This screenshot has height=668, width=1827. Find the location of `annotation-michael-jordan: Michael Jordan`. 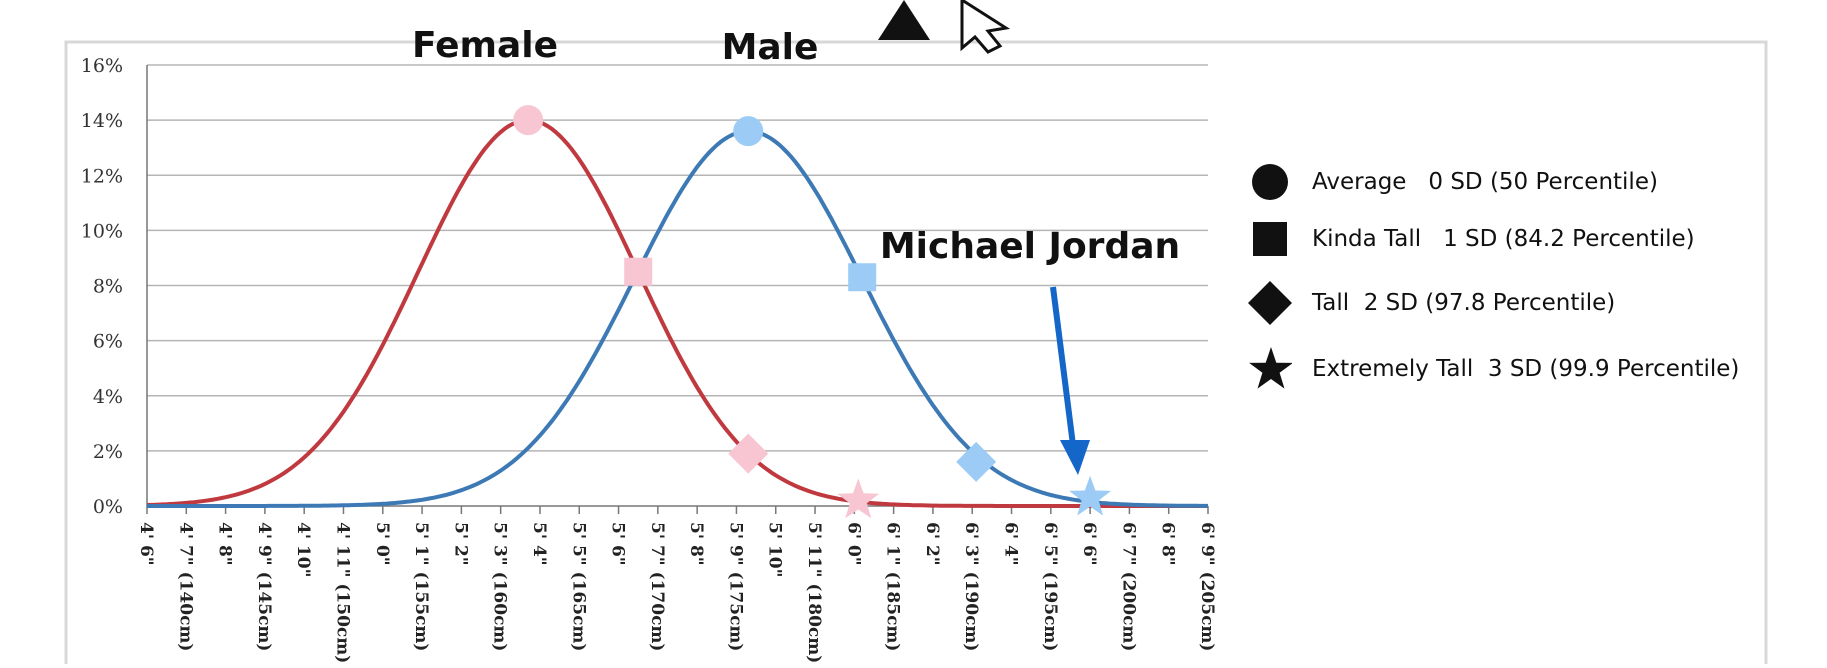

annotation-michael-jordan: Michael Jordan is located at coordinates (1030, 246).